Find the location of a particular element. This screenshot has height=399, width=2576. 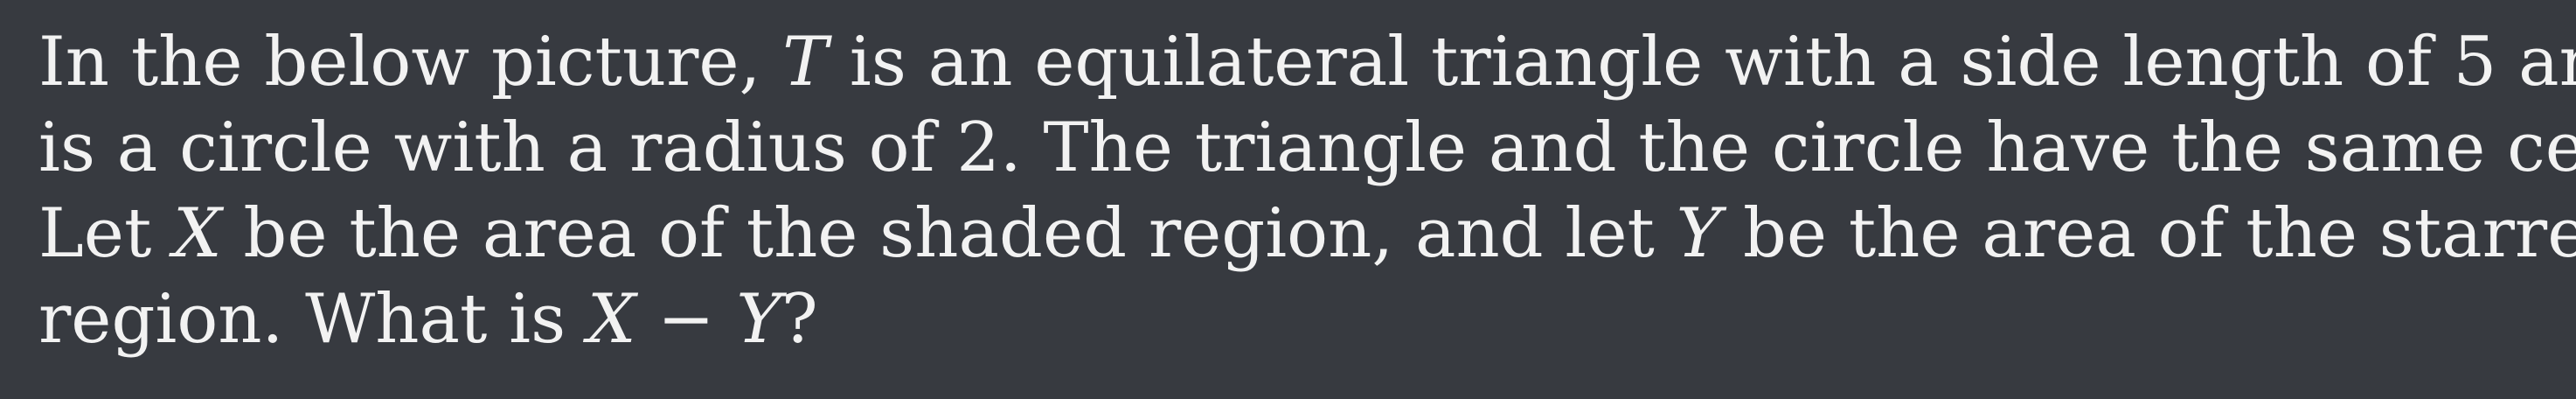

math-variable-x: X is located at coordinates (197, 233).